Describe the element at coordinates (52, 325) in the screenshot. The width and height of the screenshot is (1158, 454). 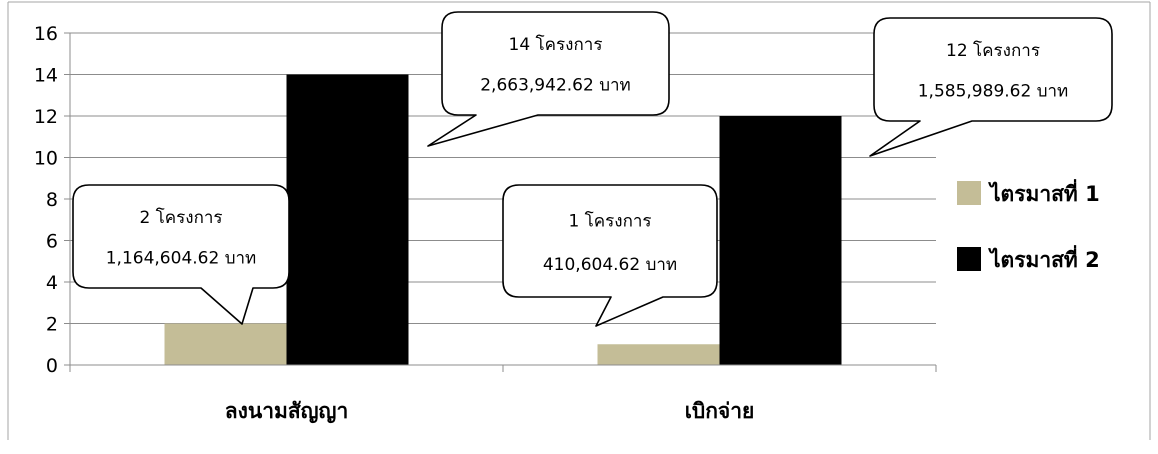
I see `y-tick-label: 2` at that location.